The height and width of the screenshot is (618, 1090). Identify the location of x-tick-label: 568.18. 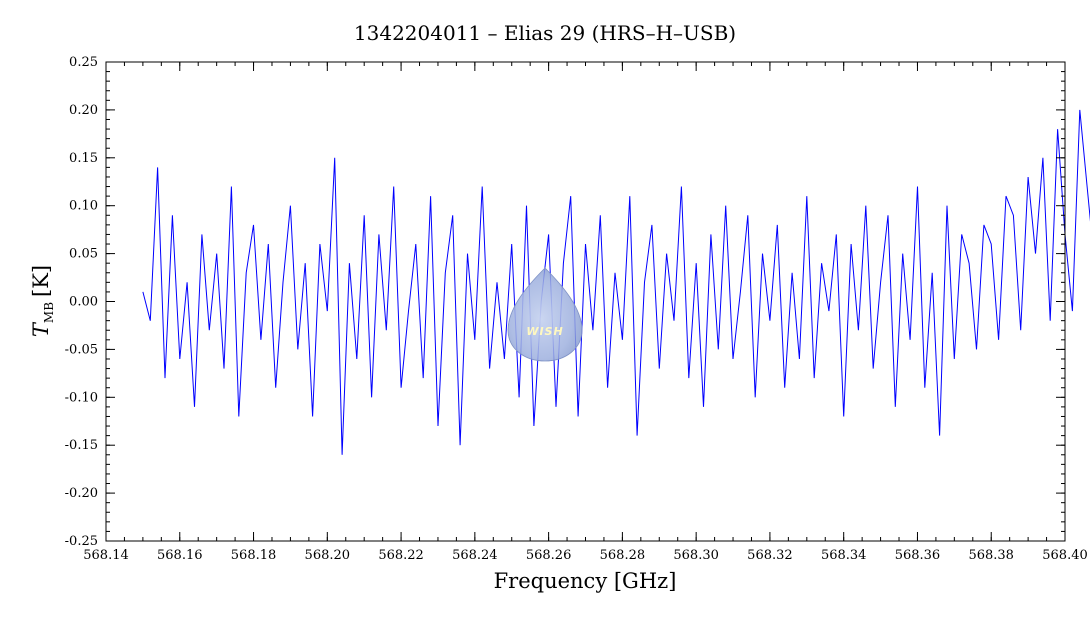
(254, 555).